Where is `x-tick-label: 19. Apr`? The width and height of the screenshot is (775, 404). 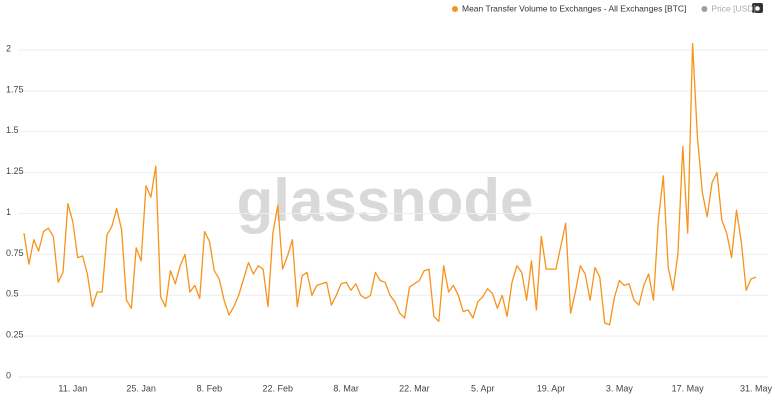 x-tick-label: 19. Apr is located at coordinates (551, 388).